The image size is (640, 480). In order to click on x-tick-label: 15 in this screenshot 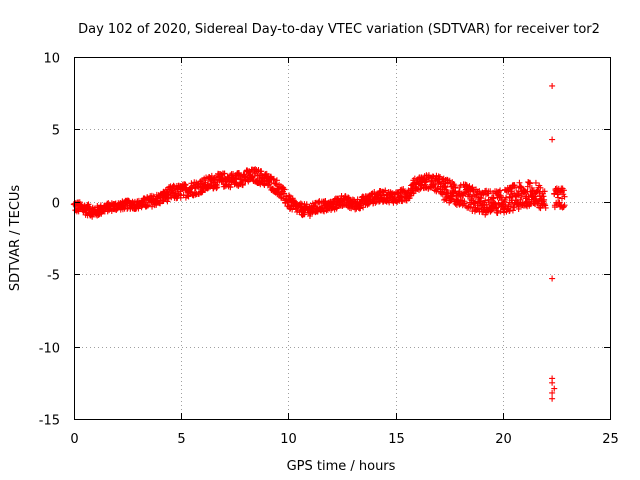, I will do `click(396, 439)`.